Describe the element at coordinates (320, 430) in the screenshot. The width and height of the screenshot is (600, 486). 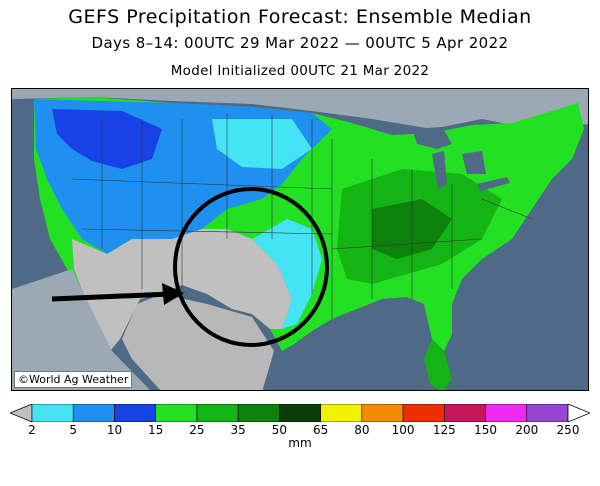
I see `color-bar-tick-label: 65` at that location.